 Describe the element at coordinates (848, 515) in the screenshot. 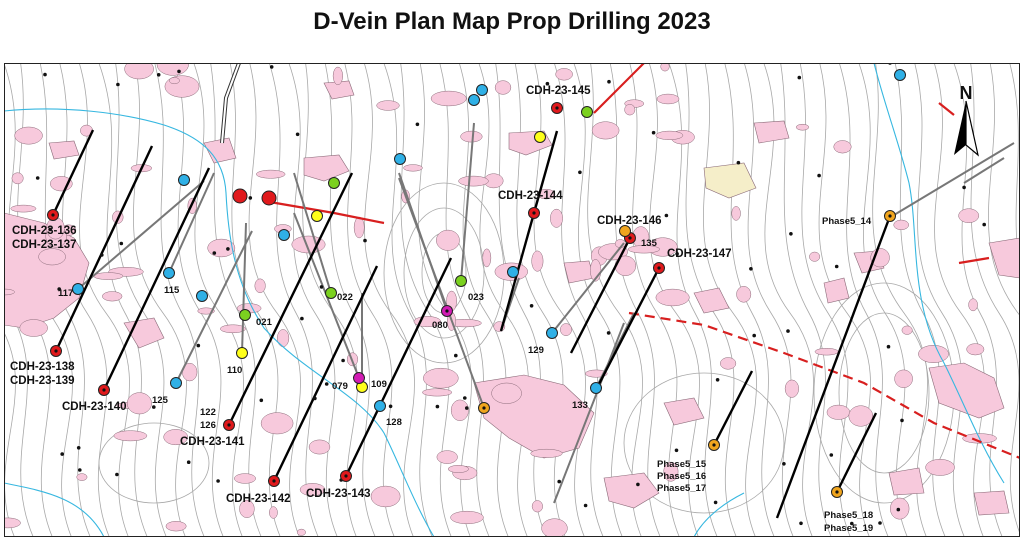

I see `label-phase5-18: Phase5_18` at that location.